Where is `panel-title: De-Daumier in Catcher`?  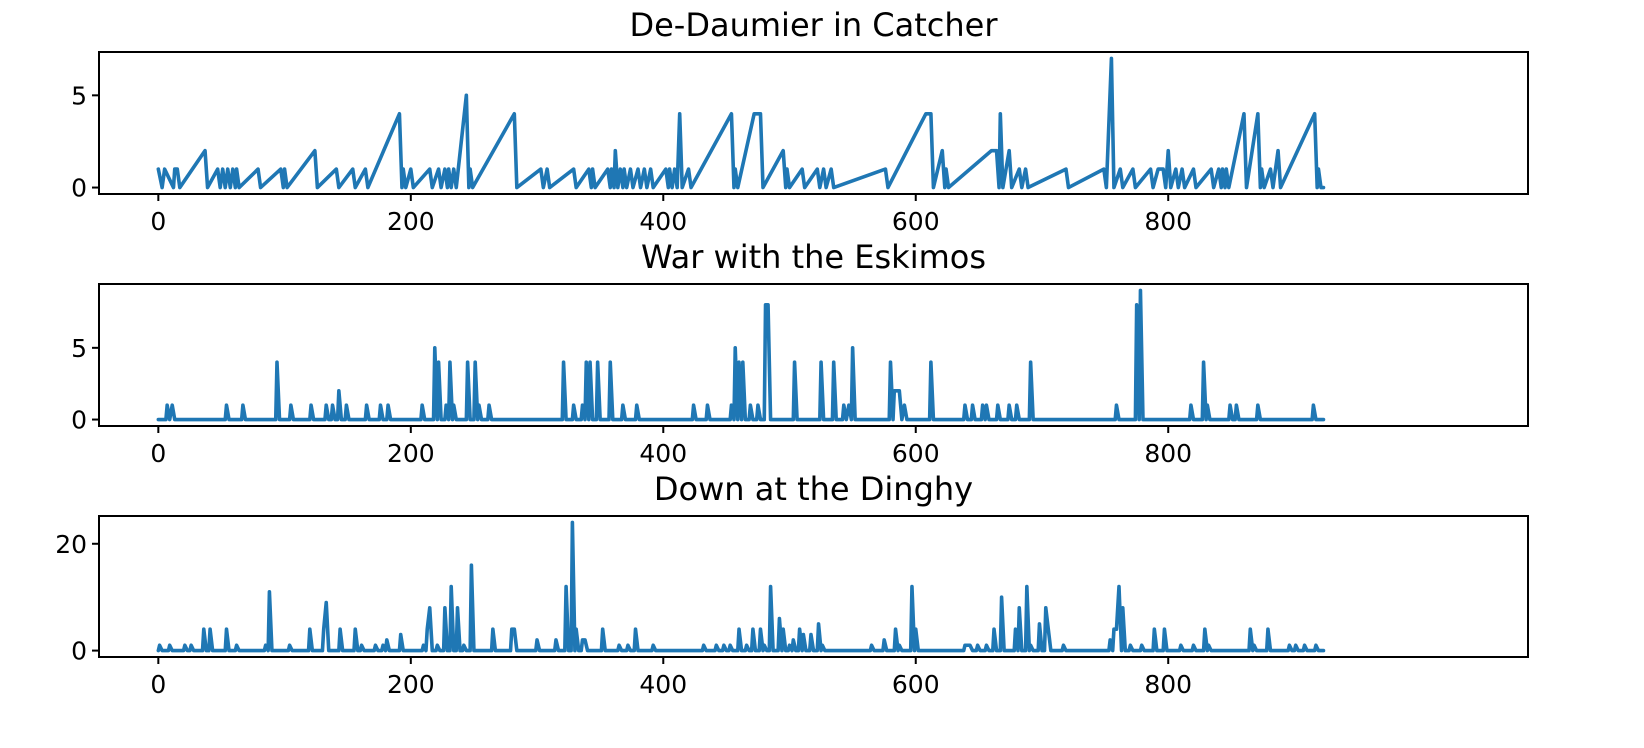
panel-title: De-Daumier in Catcher is located at coordinates (813, 25).